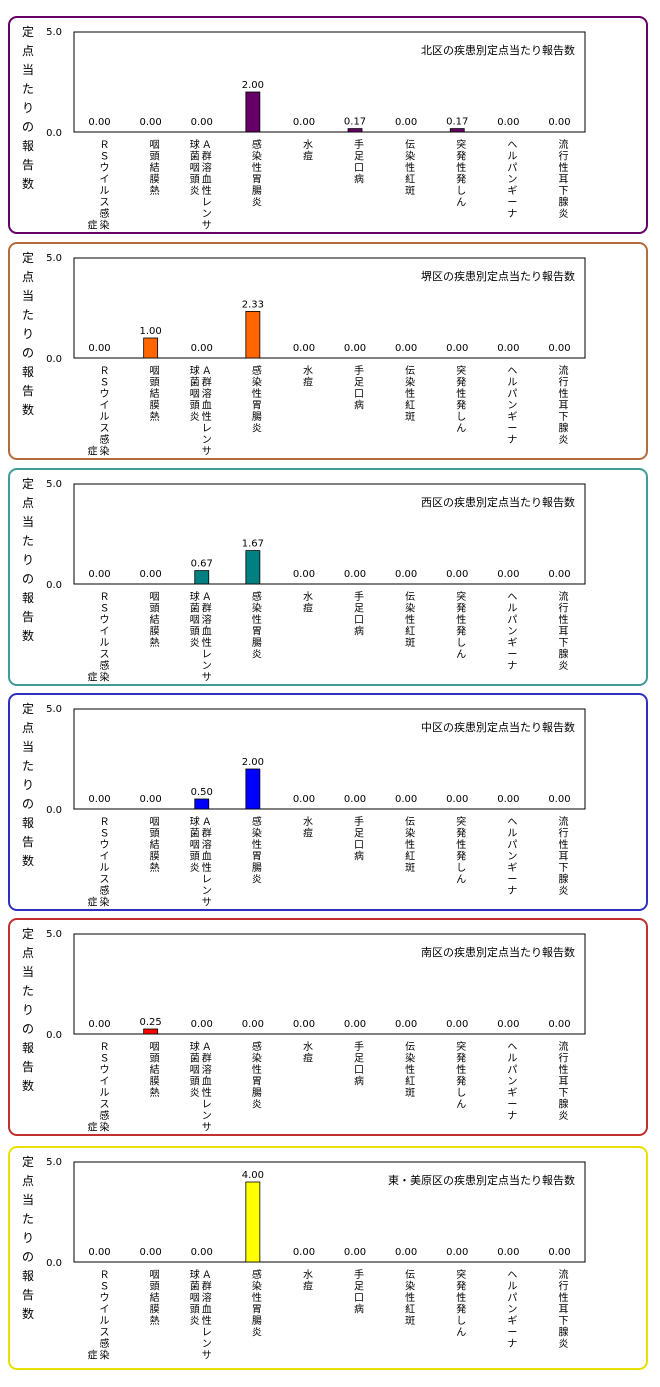 The width and height of the screenshot is (660, 1387). Describe the element at coordinates (253, 1175) in the screenshot. I see `data-label: 4.00` at that location.